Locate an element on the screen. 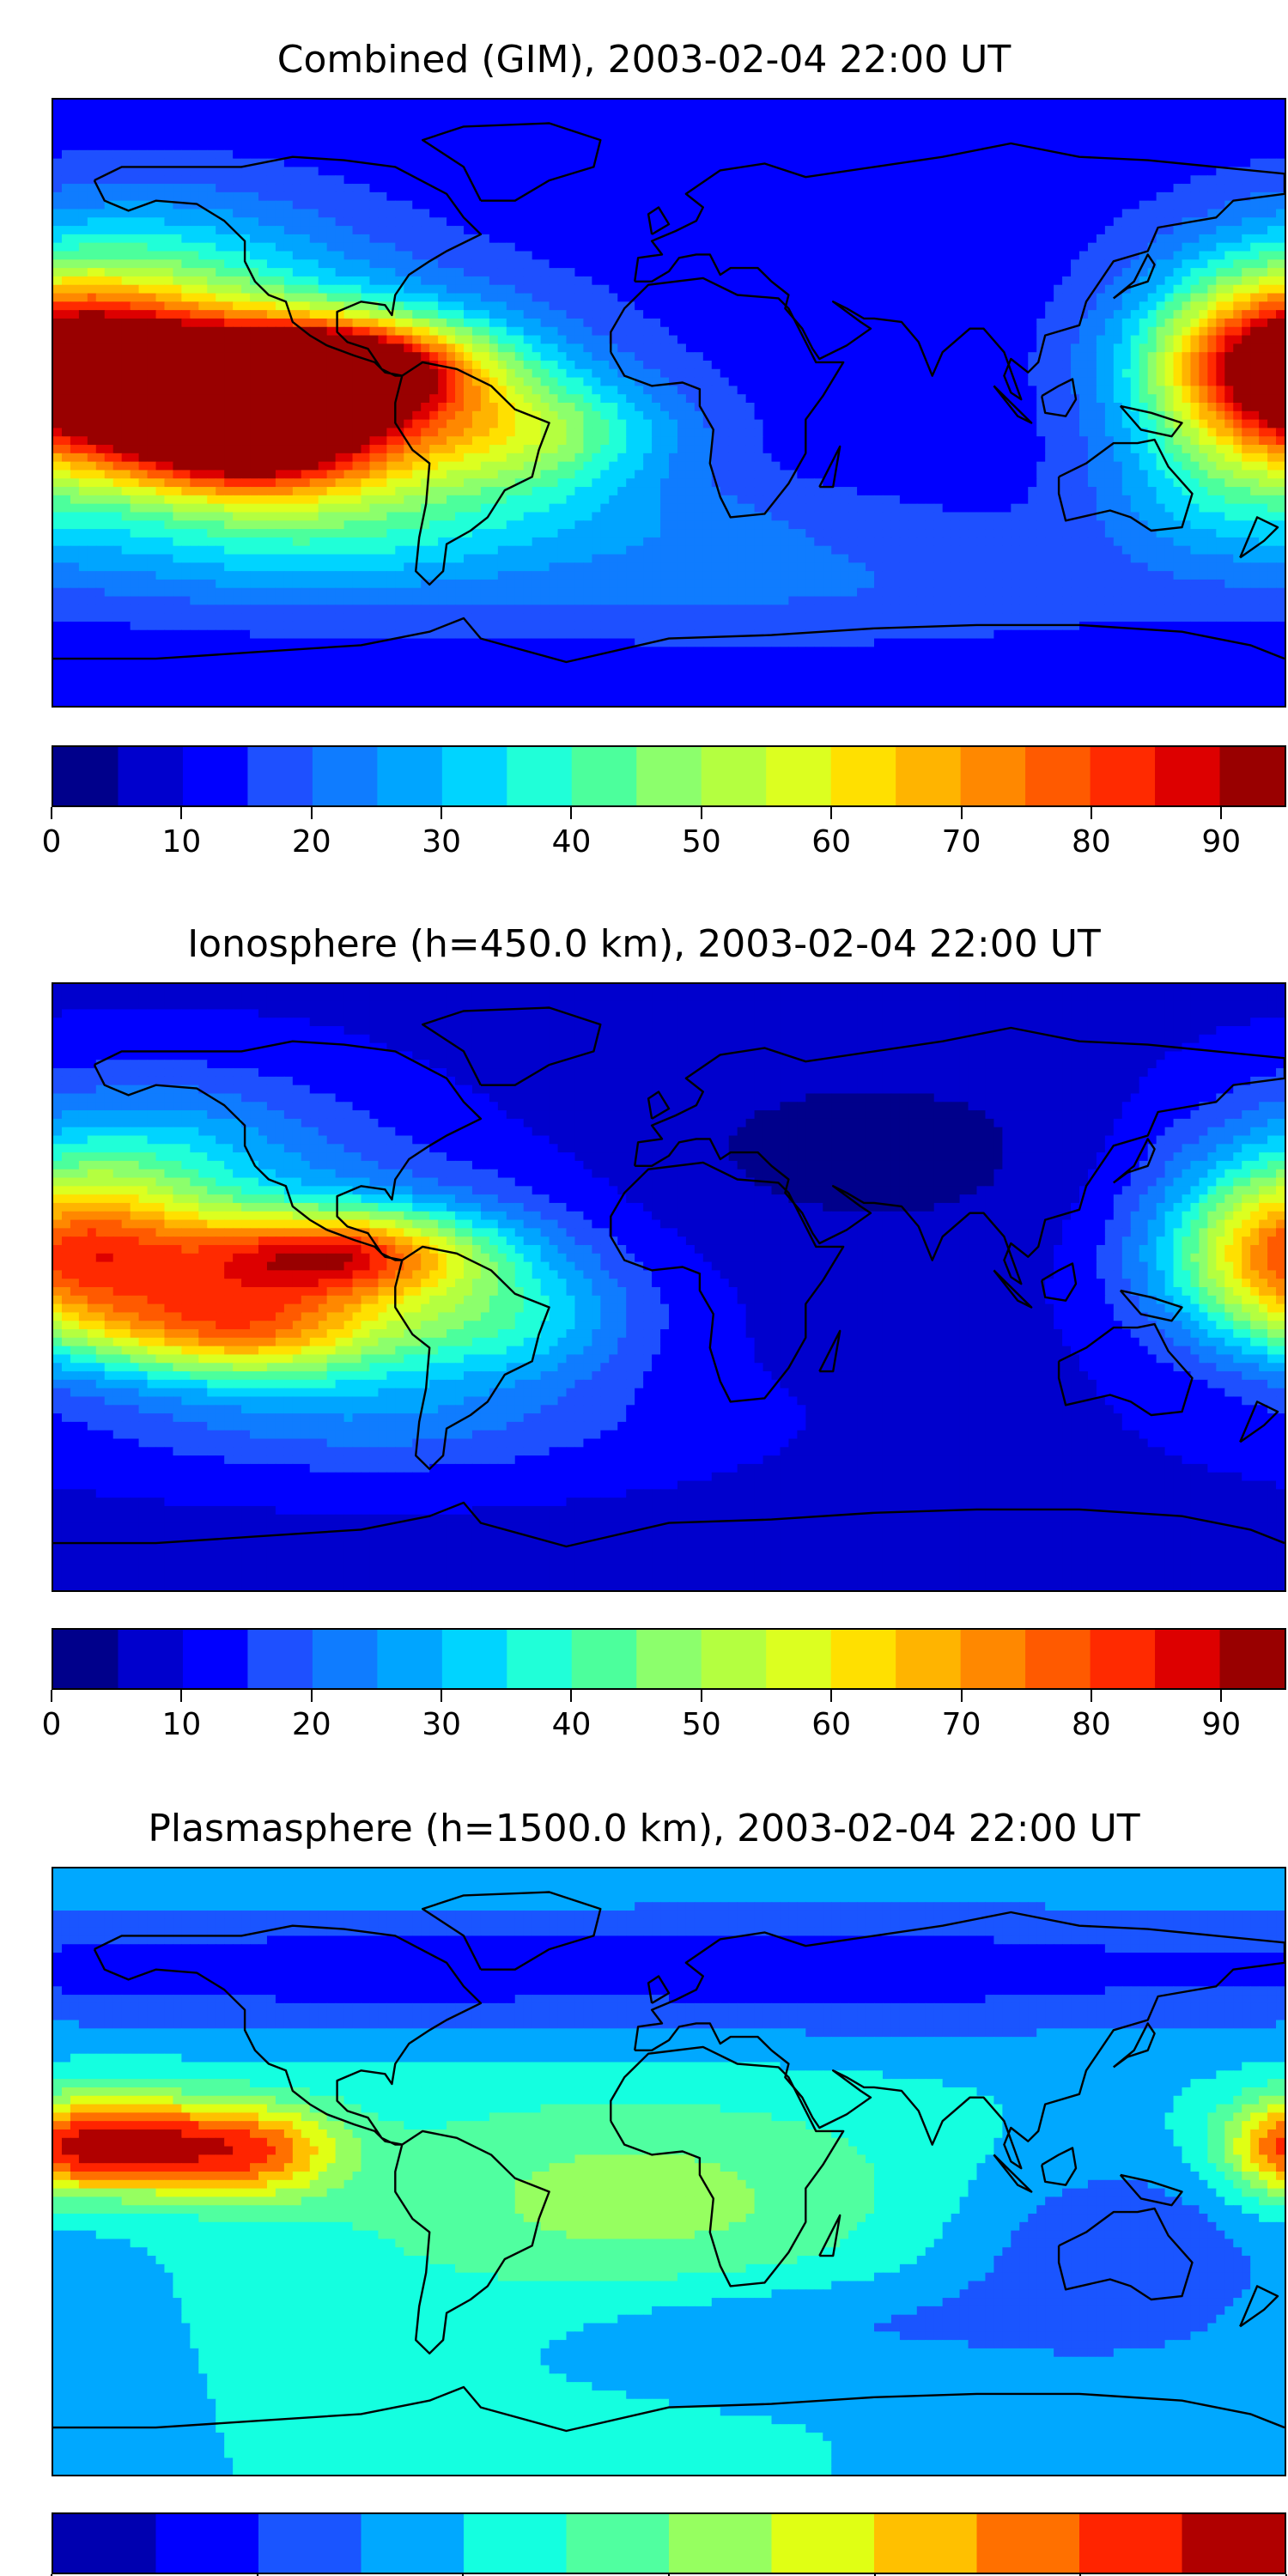 The width and height of the screenshot is (1288, 2576). colorbar-tick-label: 0 is located at coordinates (52, 842).